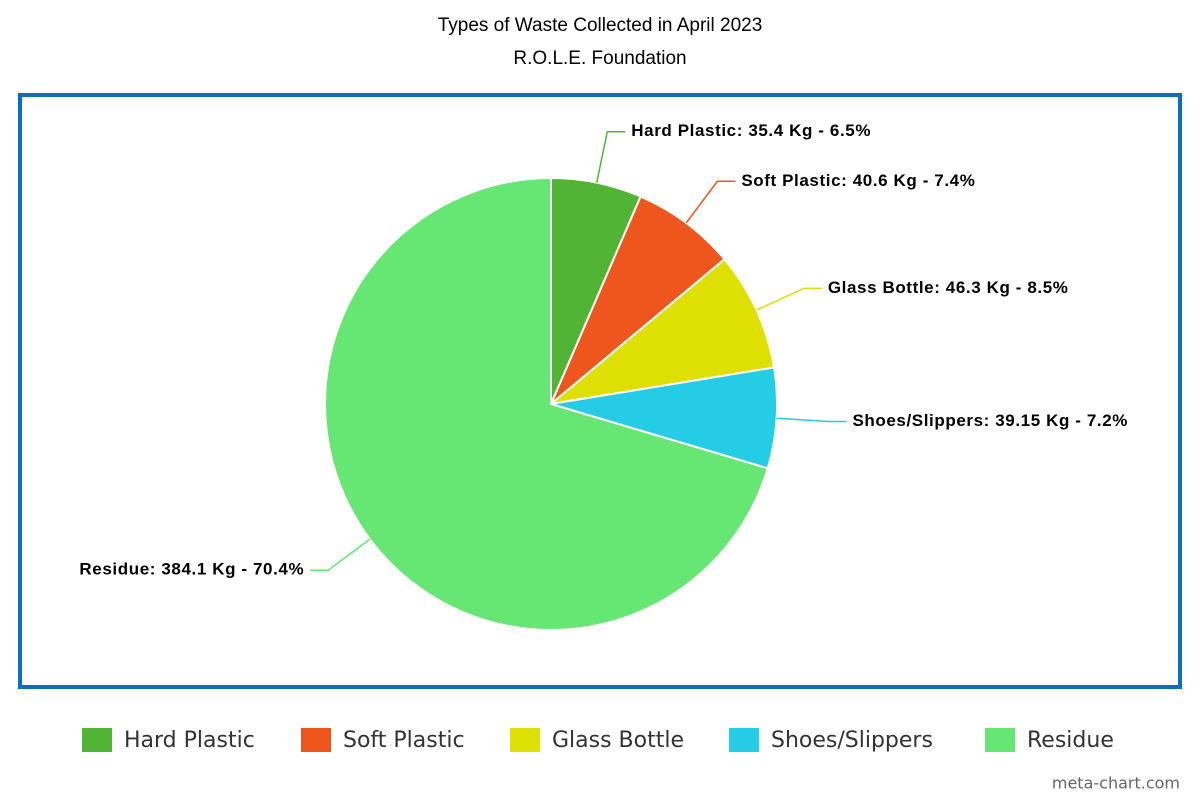 This screenshot has width=1200, height=800. What do you see at coordinates (600, 25) in the screenshot?
I see `chart-title: Types of Waste Collected in April 2023` at bounding box center [600, 25].